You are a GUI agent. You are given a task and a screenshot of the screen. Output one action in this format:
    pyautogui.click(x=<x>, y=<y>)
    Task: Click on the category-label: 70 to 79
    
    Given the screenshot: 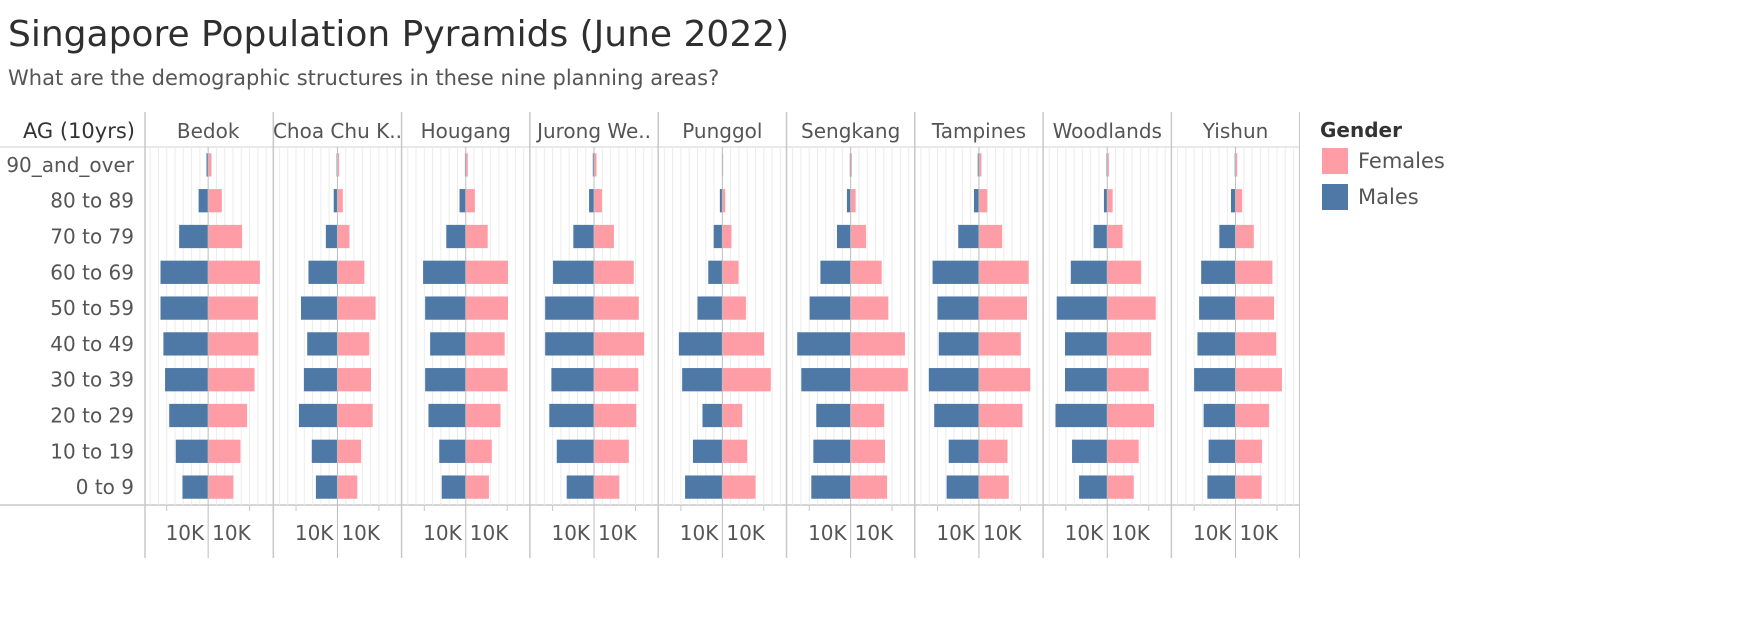 What is the action you would take?
    pyautogui.click(x=92, y=237)
    